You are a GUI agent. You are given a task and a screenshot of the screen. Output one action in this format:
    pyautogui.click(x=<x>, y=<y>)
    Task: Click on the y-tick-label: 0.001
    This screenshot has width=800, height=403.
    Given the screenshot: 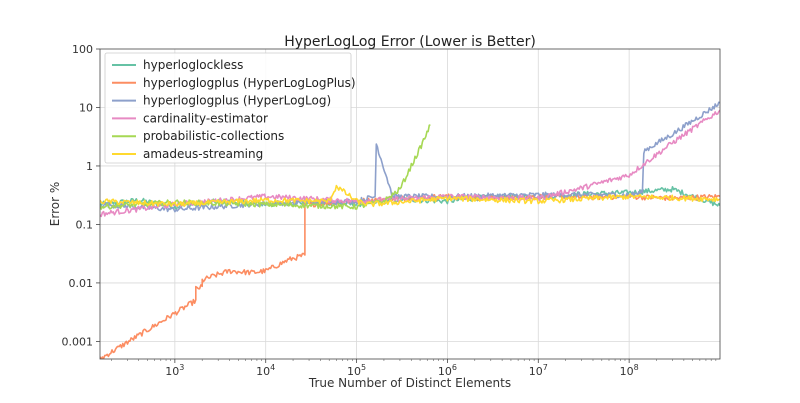 What is the action you would take?
    pyautogui.click(x=78, y=341)
    